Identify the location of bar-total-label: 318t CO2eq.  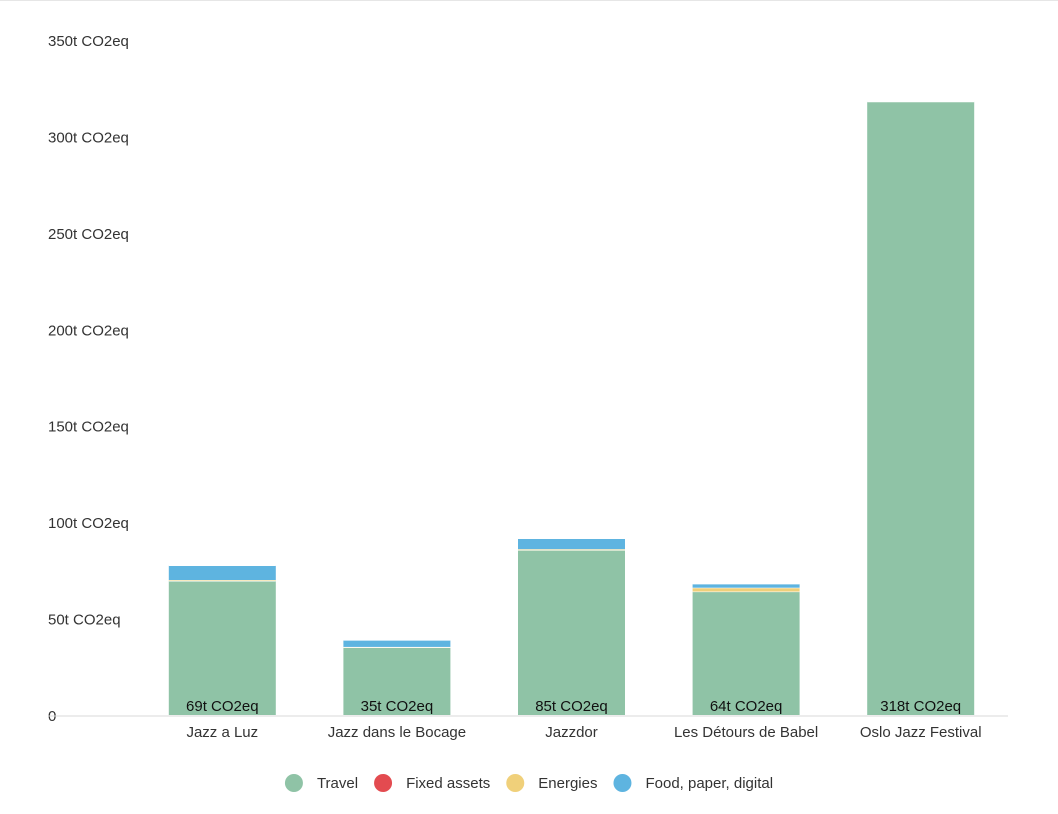
(920, 706).